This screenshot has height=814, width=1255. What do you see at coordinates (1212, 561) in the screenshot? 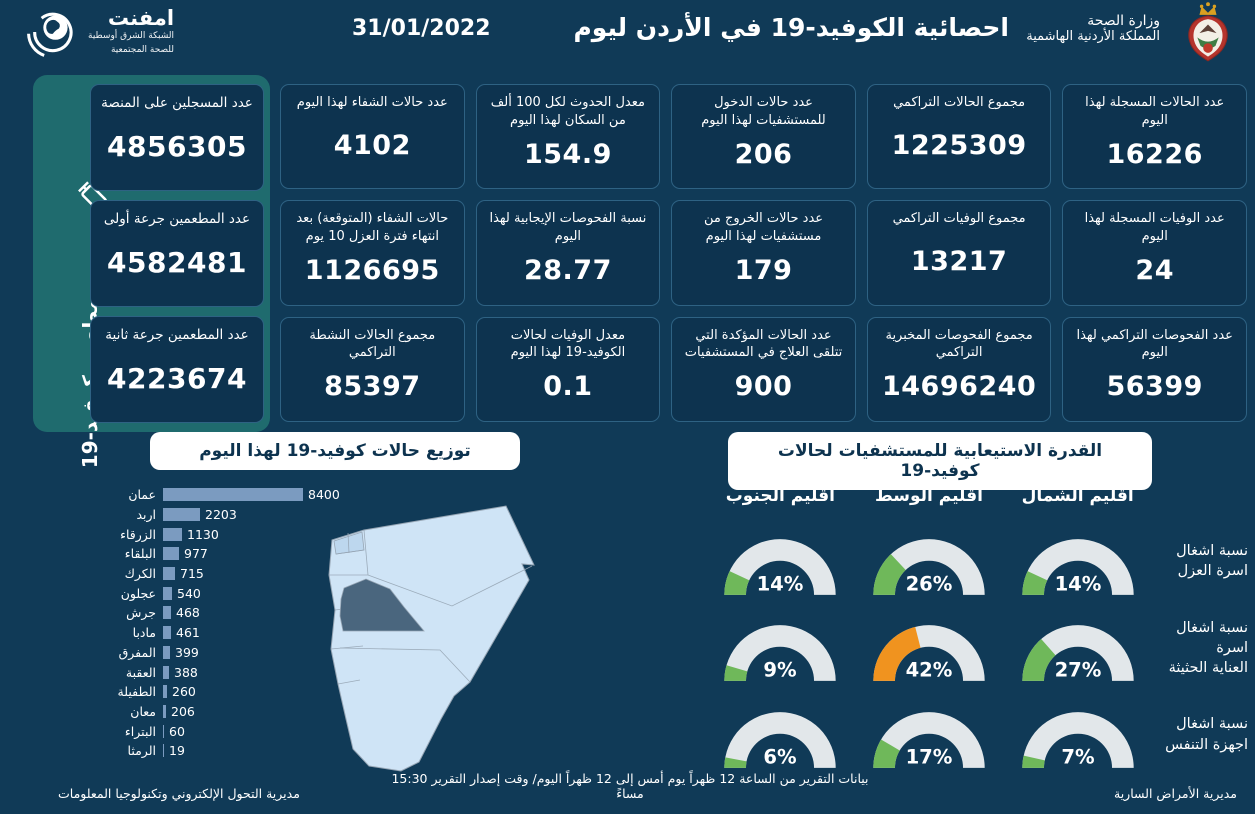
I see `gauge-row-label: نسبة اشغال اسرة العزل` at bounding box center [1212, 561].